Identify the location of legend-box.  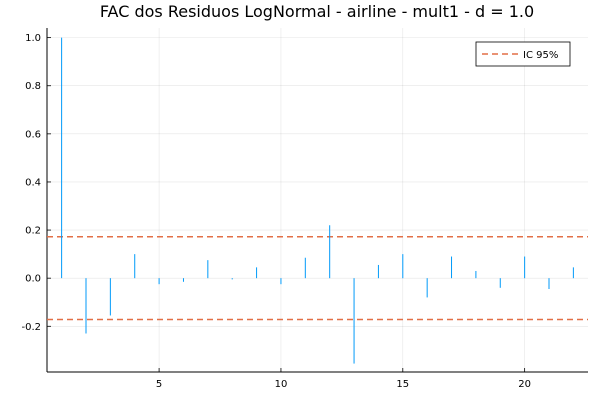
(523, 54).